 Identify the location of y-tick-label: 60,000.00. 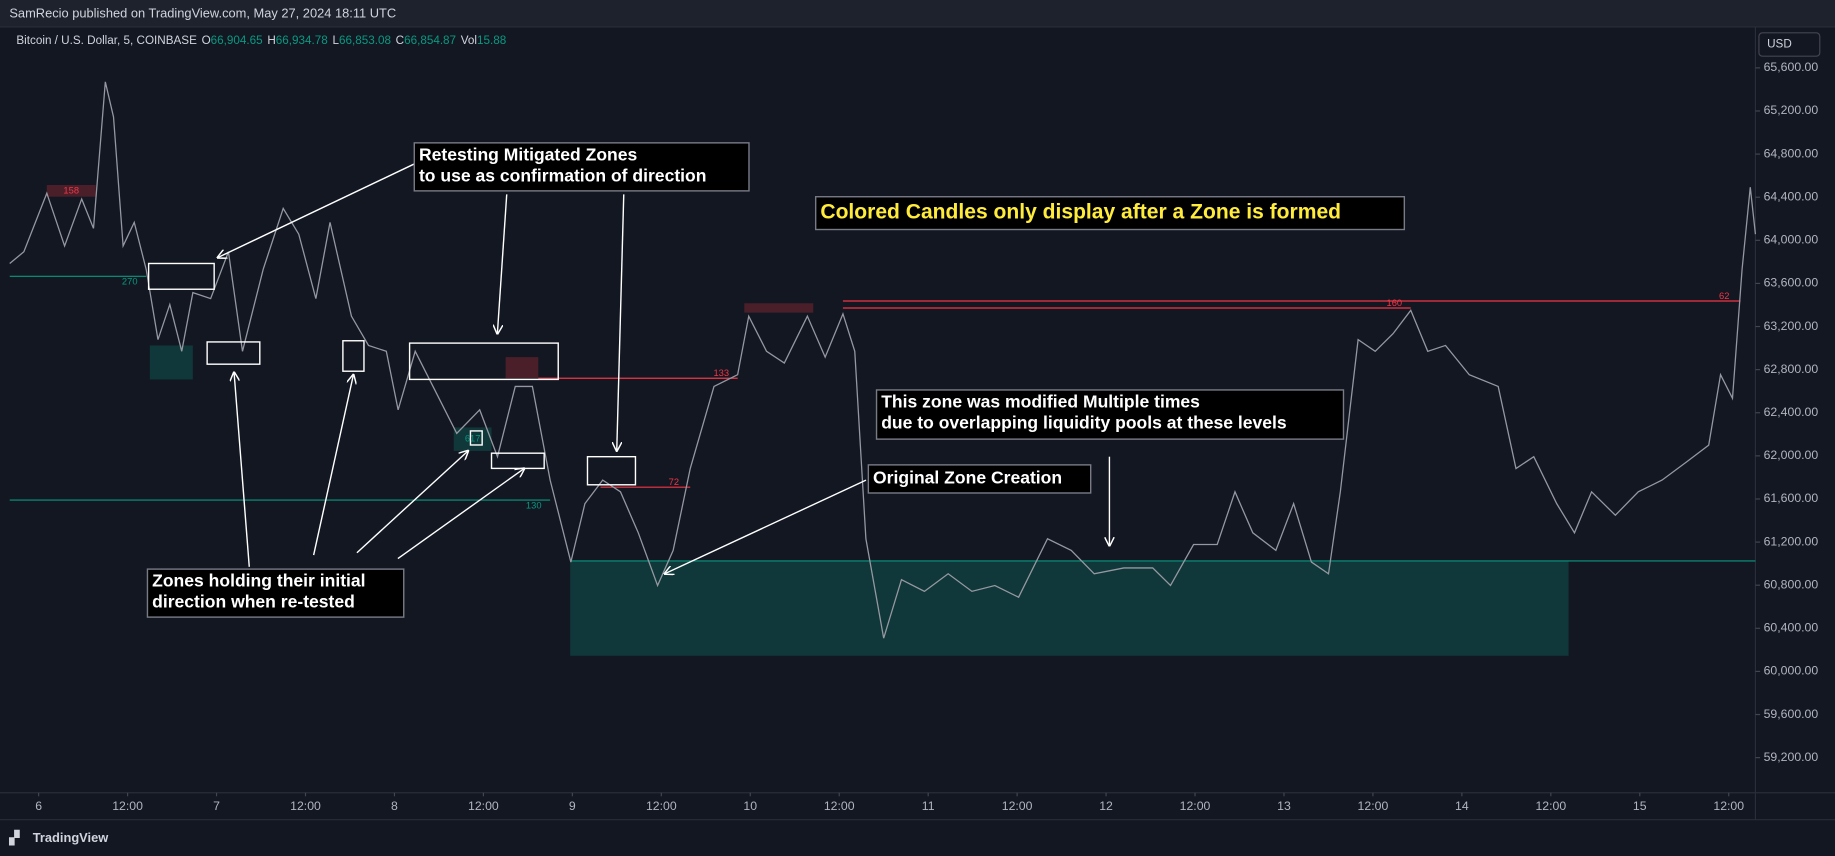
(1791, 671).